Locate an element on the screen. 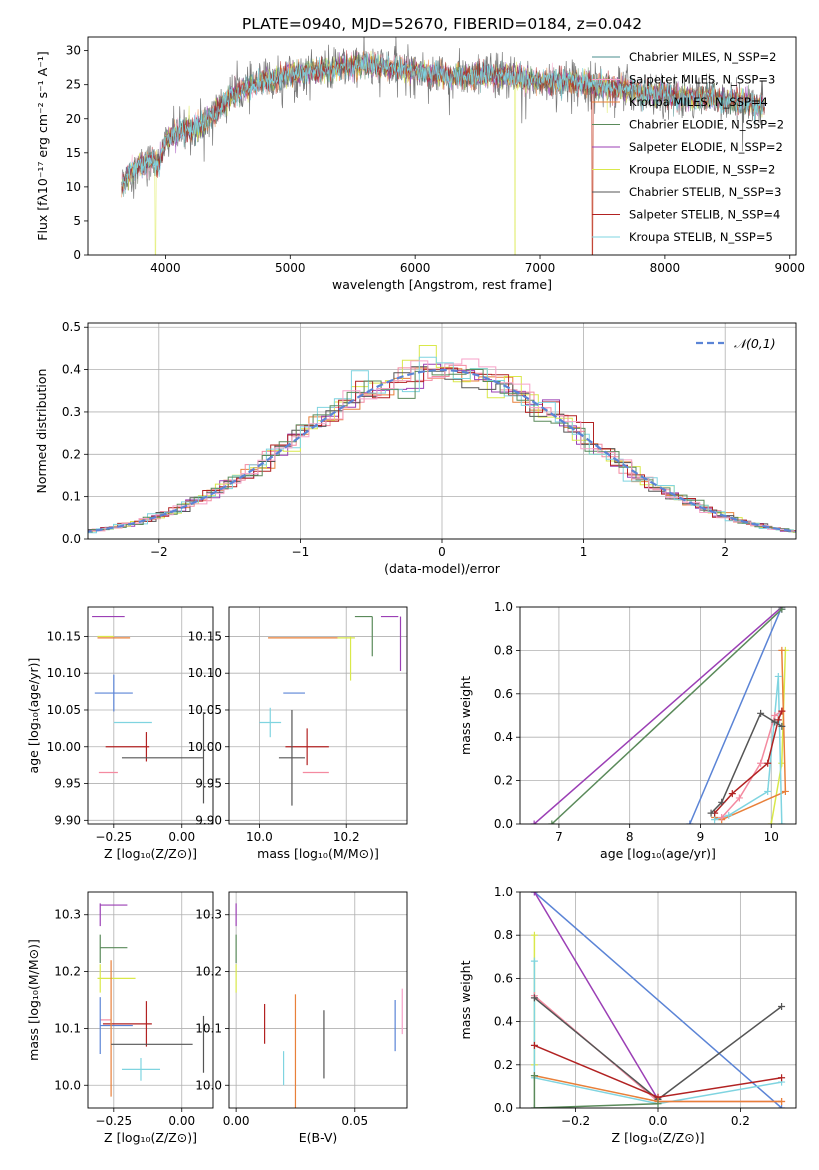 The width and height of the screenshot is (819, 1170). plot-area-residuals is located at coordinates (442, 439).